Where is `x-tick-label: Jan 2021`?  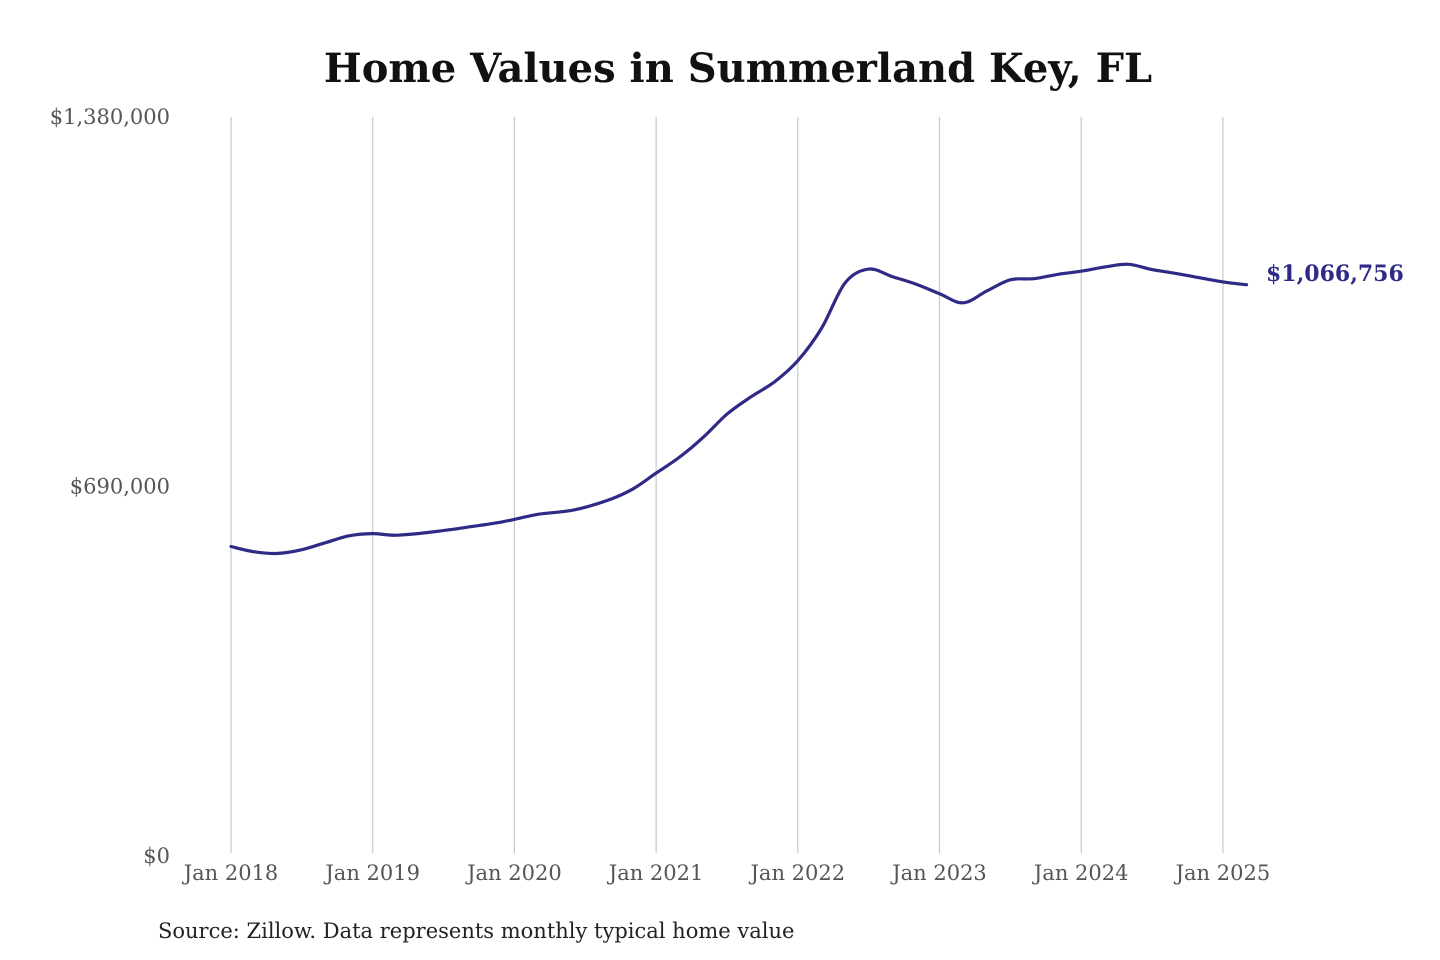
x-tick-label: Jan 2021 is located at coordinates (655, 873).